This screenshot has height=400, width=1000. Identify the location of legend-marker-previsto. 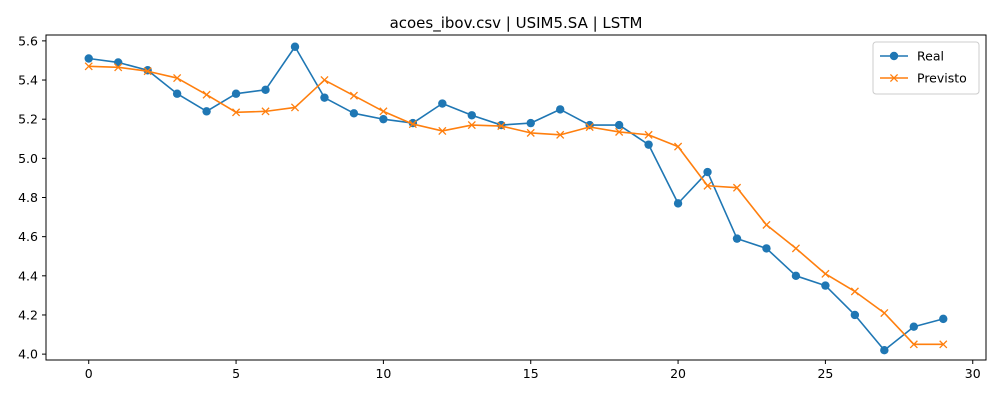
(894, 78).